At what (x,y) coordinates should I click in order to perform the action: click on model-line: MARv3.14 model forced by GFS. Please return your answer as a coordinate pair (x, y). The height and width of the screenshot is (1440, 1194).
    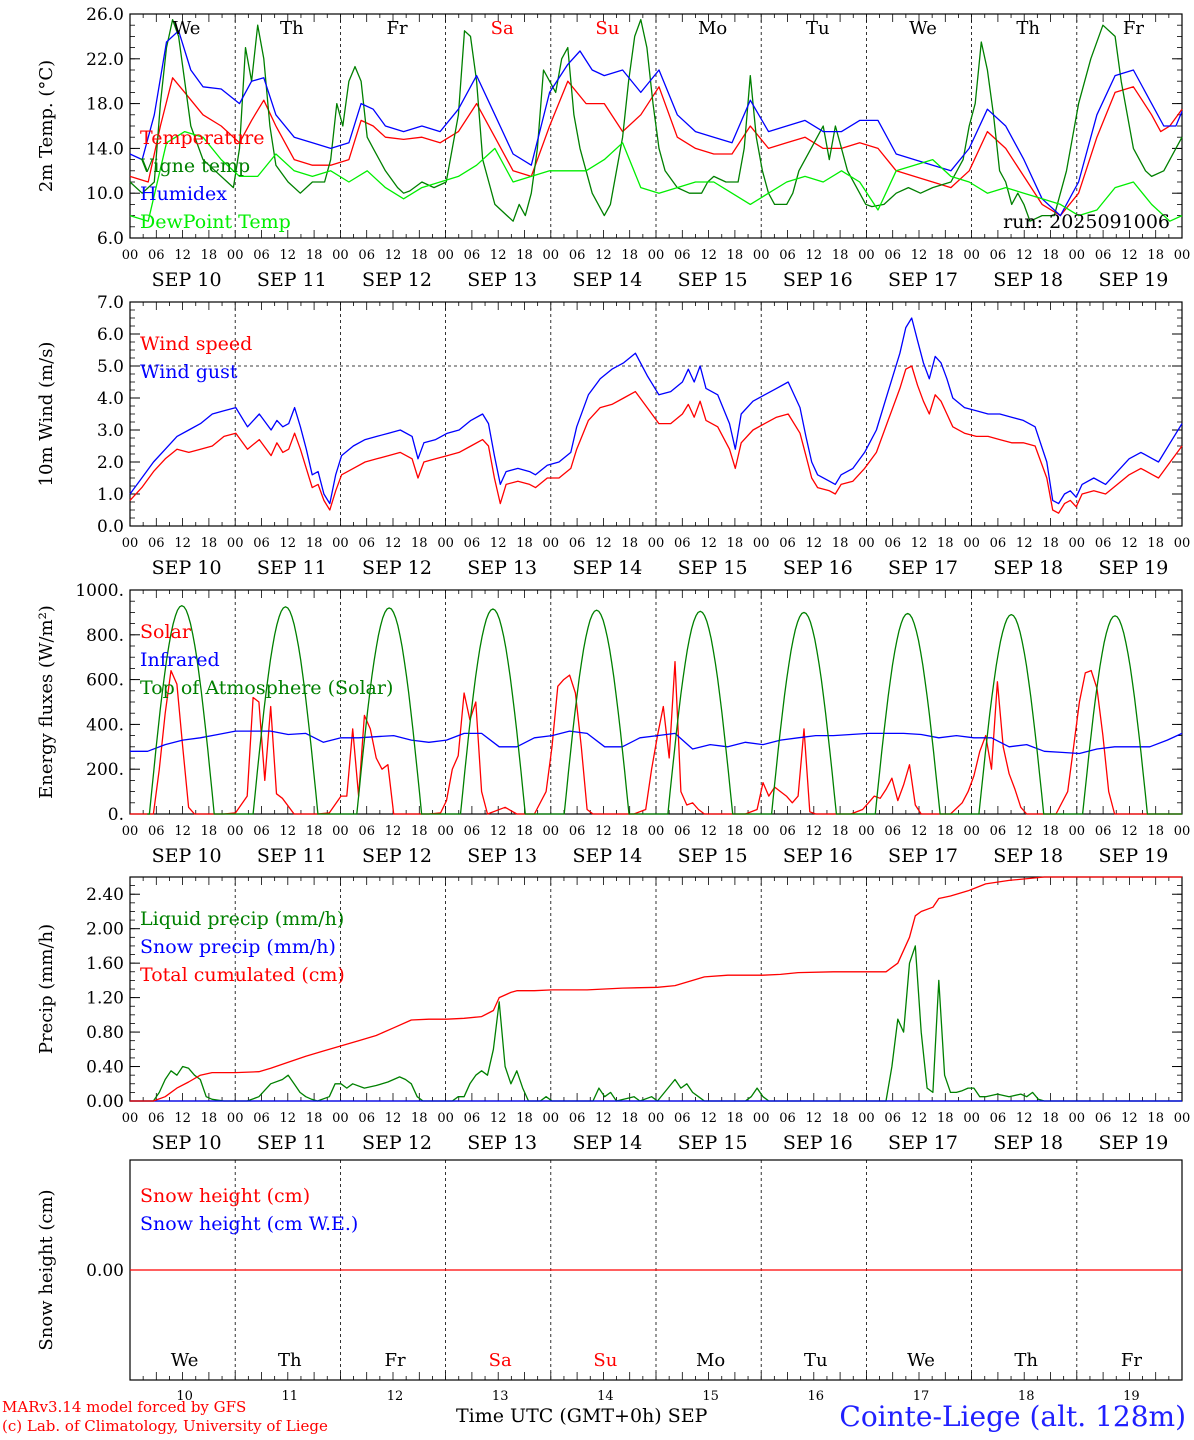
    Looking at the image, I should click on (124, 1407).